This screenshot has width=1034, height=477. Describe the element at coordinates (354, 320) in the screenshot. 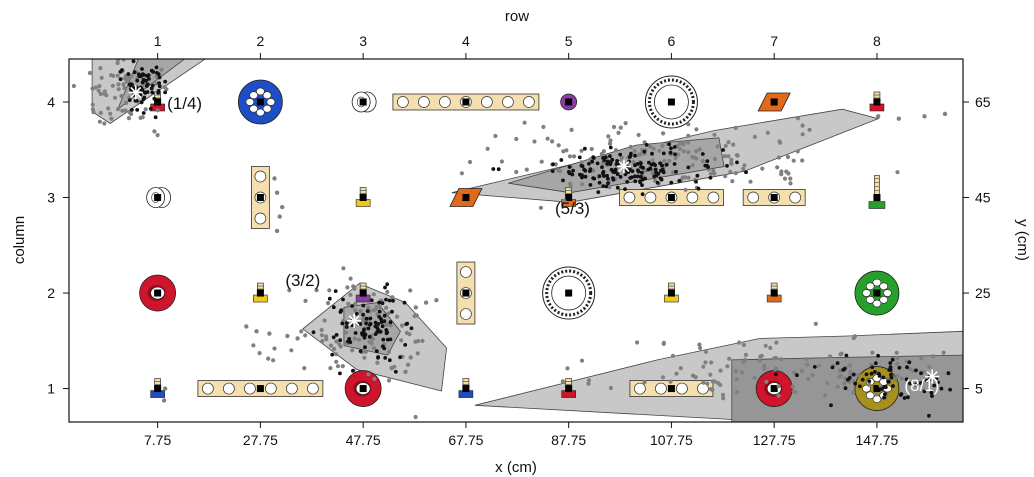

I see `centroid-star` at that location.